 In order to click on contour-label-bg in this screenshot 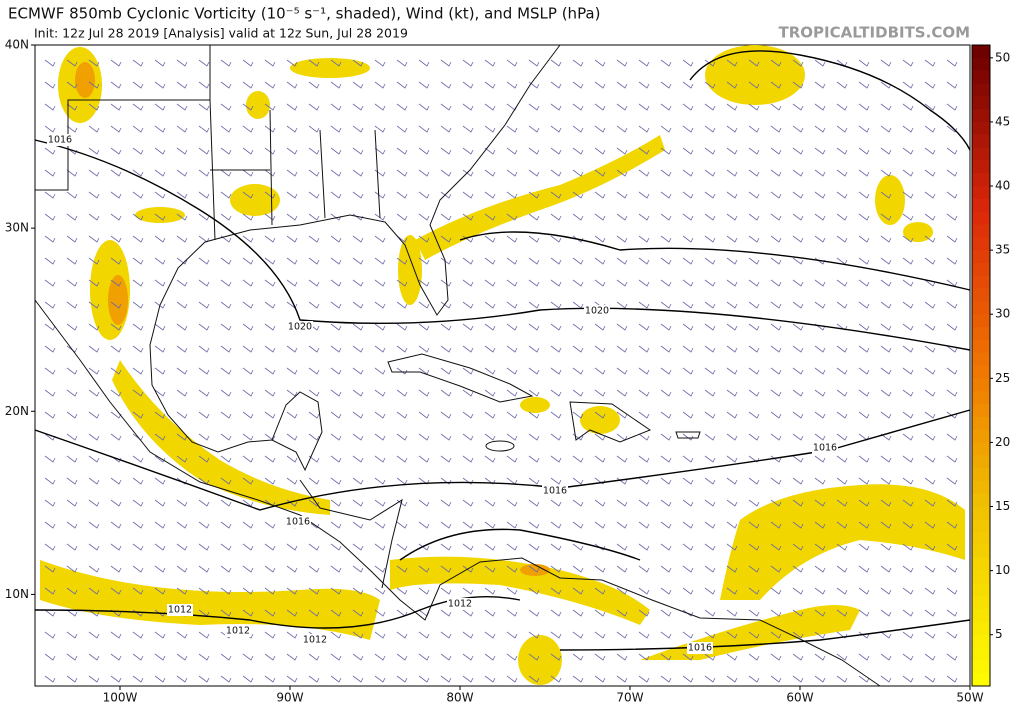, I will do `click(60, 140)`.